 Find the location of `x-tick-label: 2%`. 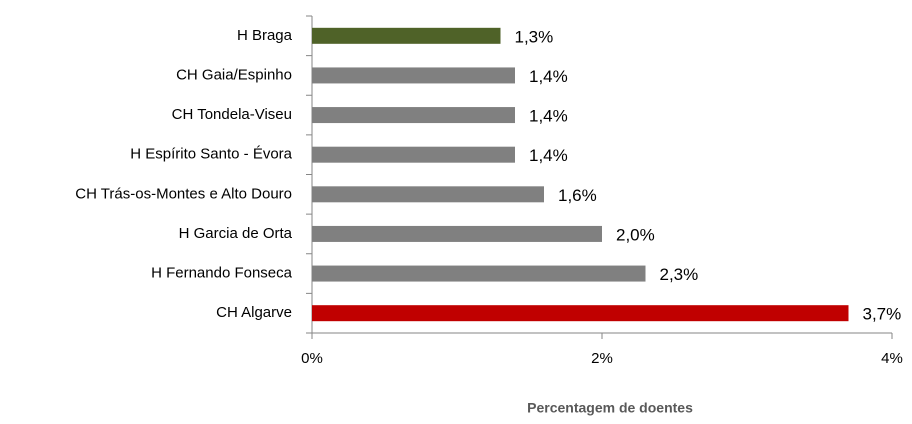

x-tick-label: 2% is located at coordinates (602, 358).